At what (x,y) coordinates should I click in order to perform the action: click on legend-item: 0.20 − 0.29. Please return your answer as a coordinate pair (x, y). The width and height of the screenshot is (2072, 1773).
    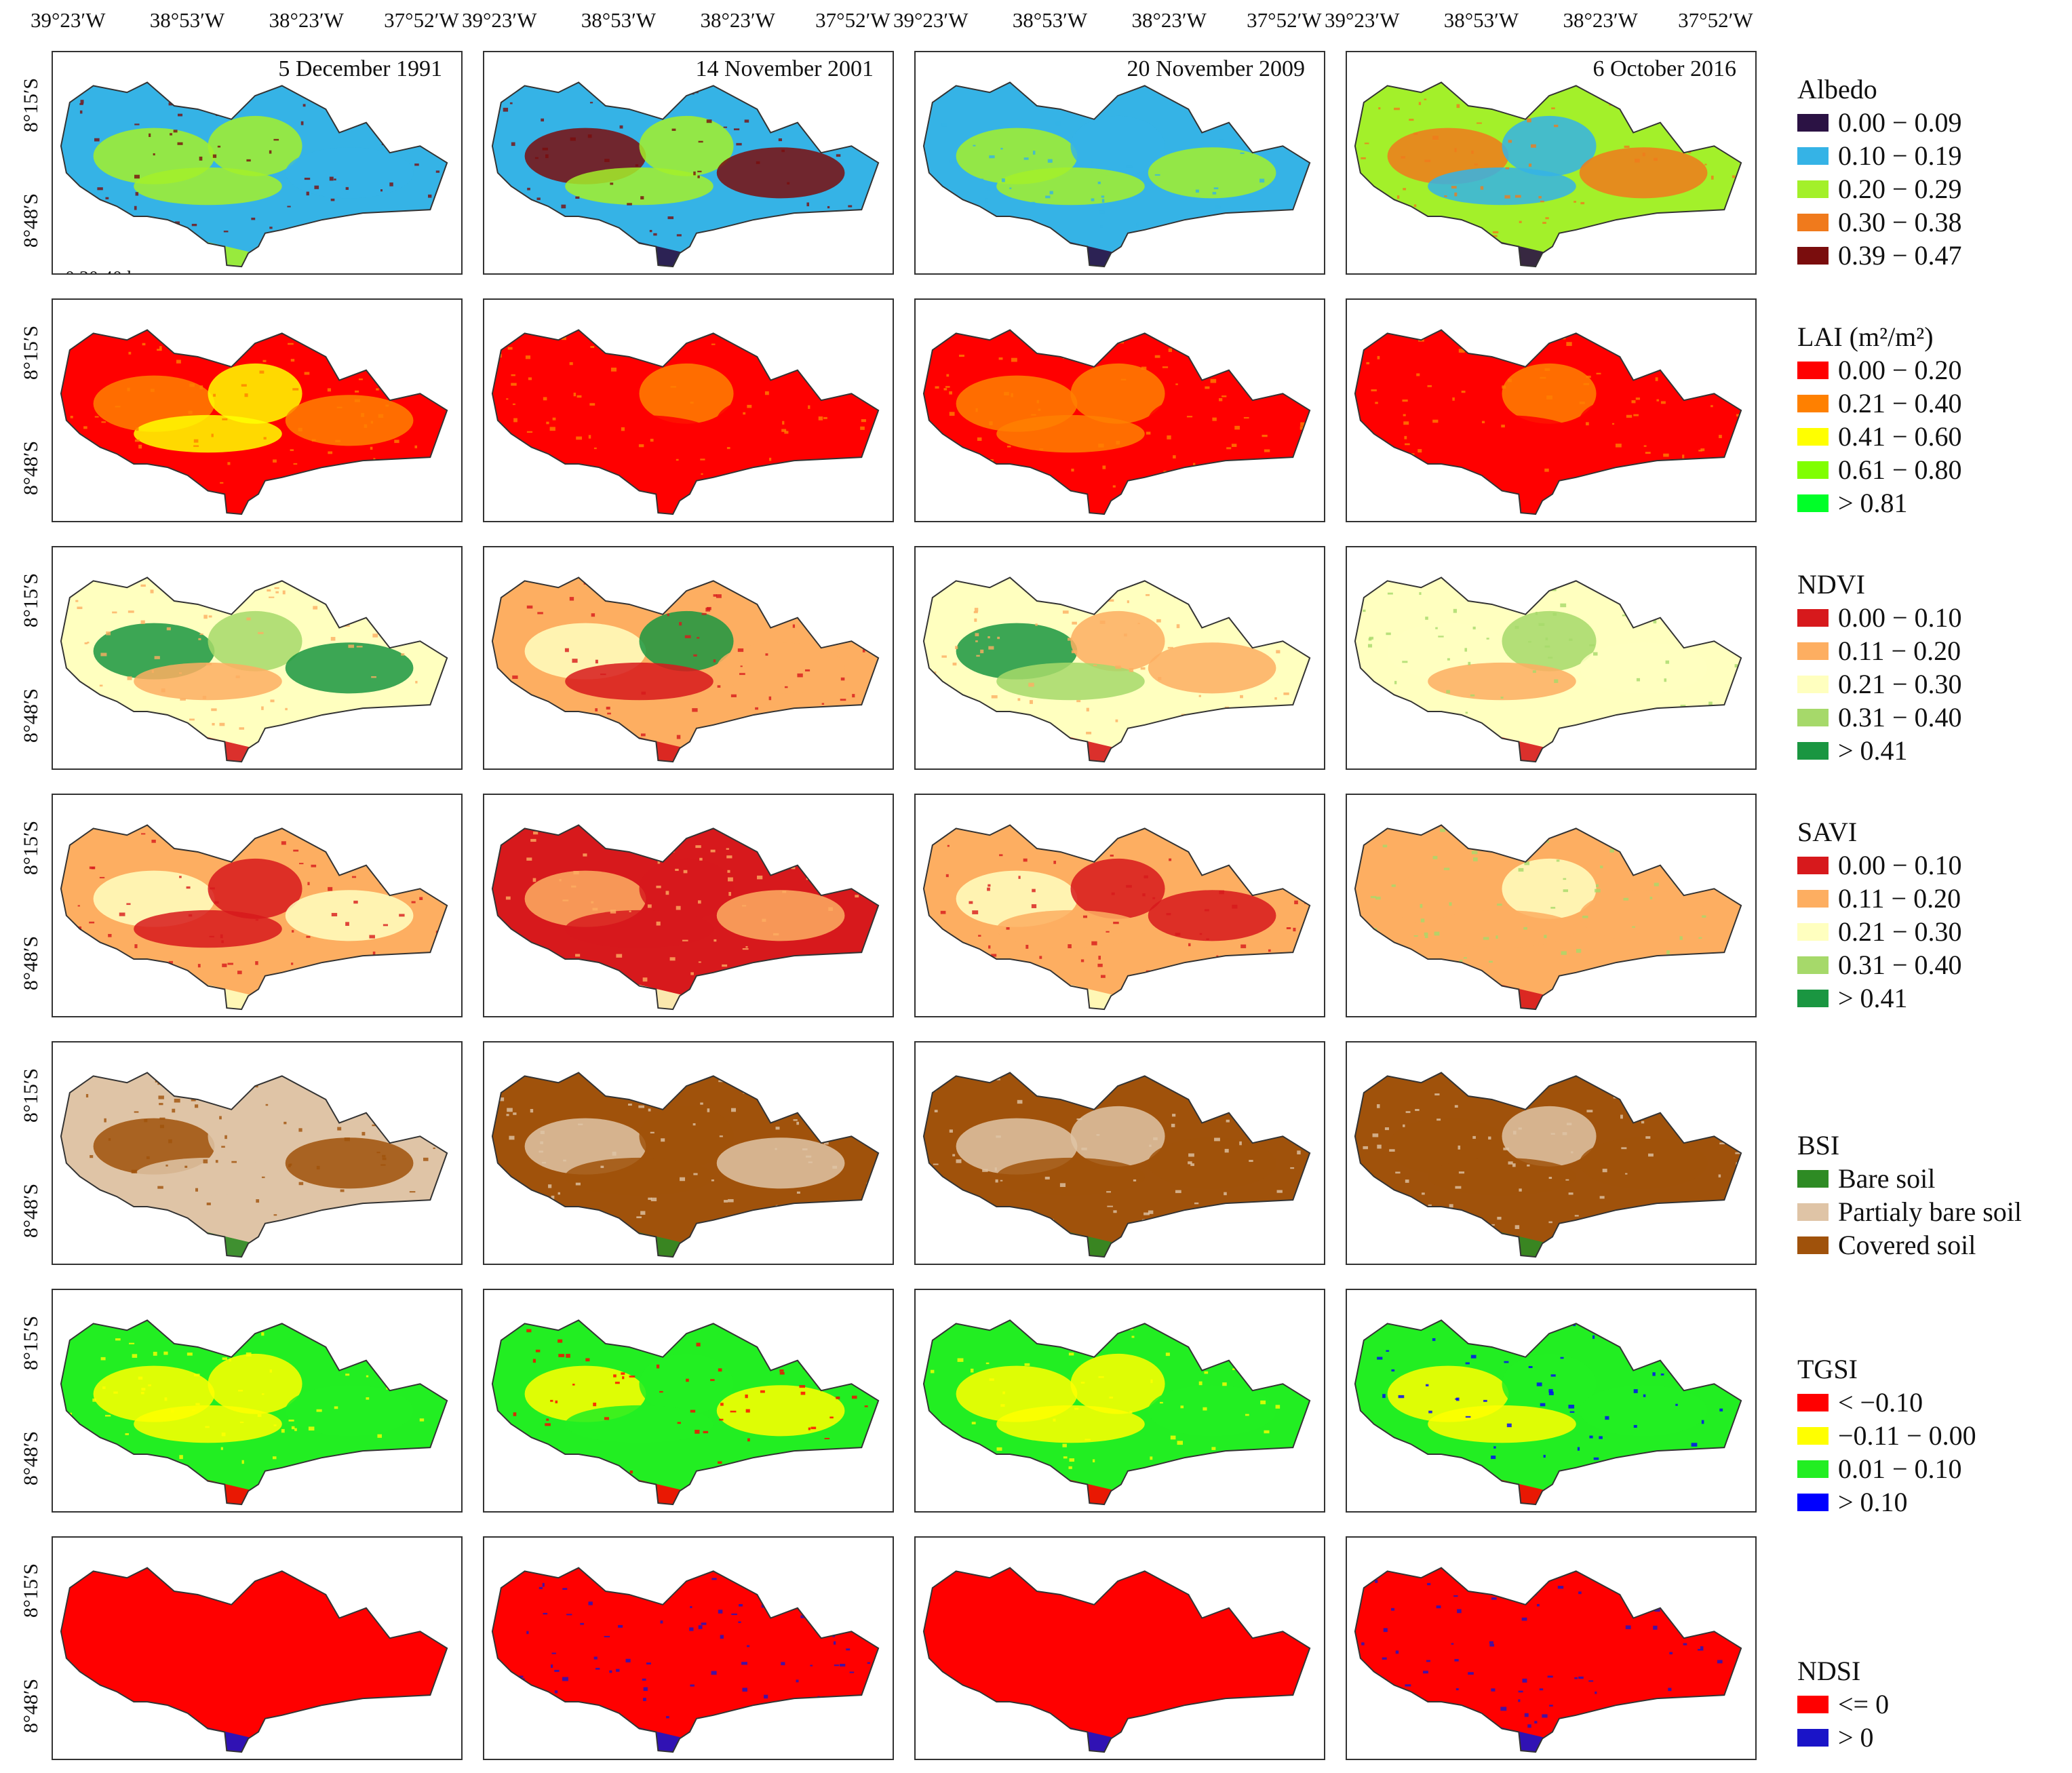
    Looking at the image, I should click on (1879, 189).